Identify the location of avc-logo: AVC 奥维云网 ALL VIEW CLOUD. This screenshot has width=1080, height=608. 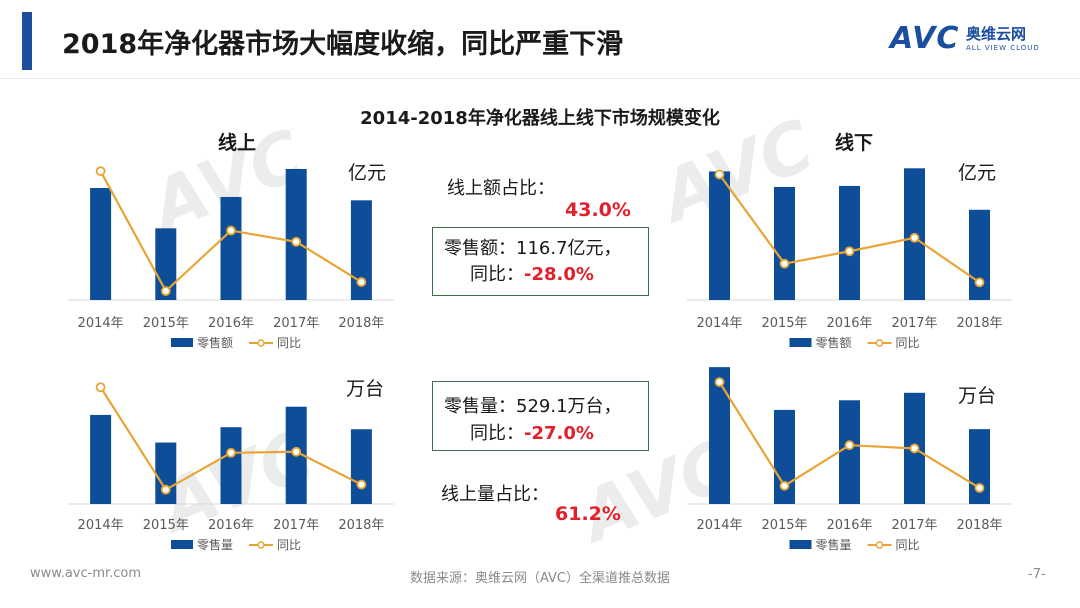
(975, 40).